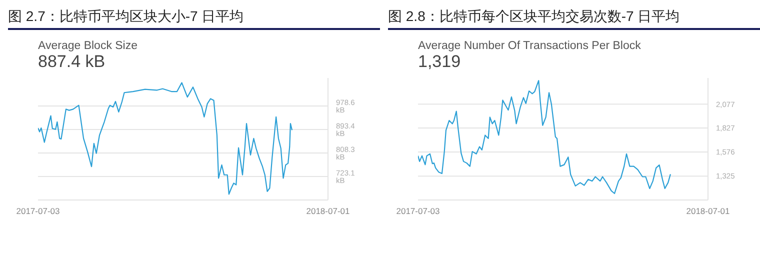 This screenshot has width=760, height=263. I want to click on chart-subtitle: Average Number Of Transactions Per Block, so click(530, 46).